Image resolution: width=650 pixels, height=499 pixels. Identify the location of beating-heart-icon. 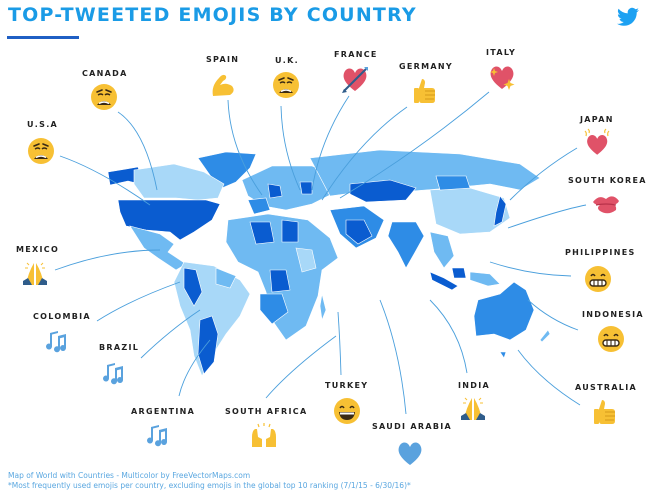
(597, 142).